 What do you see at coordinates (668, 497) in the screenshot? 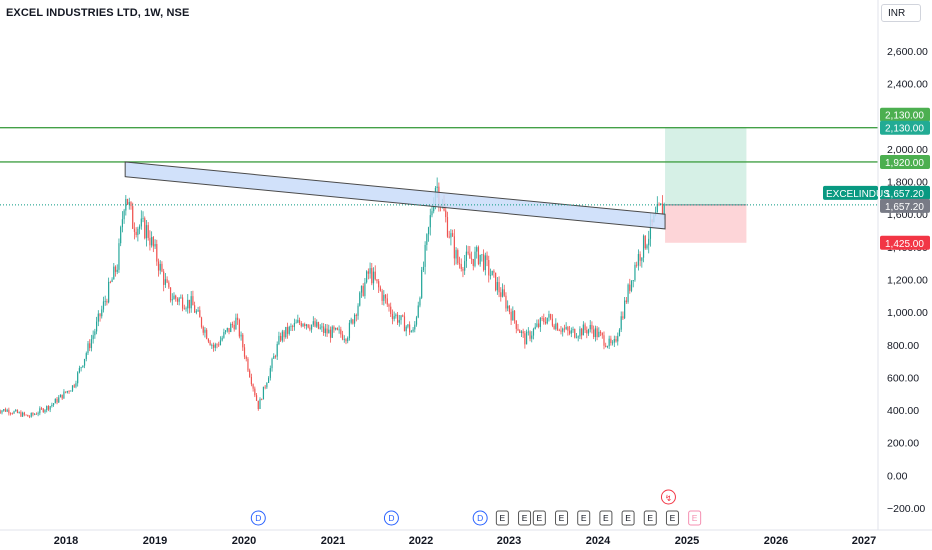
I see `split-icon` at bounding box center [668, 497].